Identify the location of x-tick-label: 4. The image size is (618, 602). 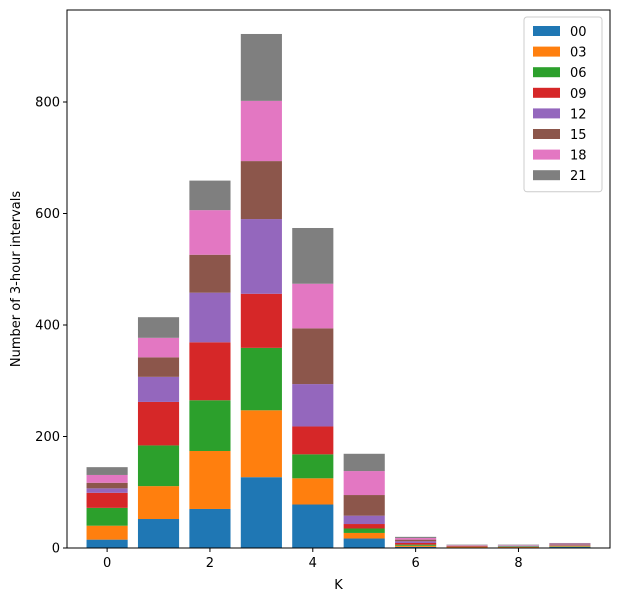
(313, 563).